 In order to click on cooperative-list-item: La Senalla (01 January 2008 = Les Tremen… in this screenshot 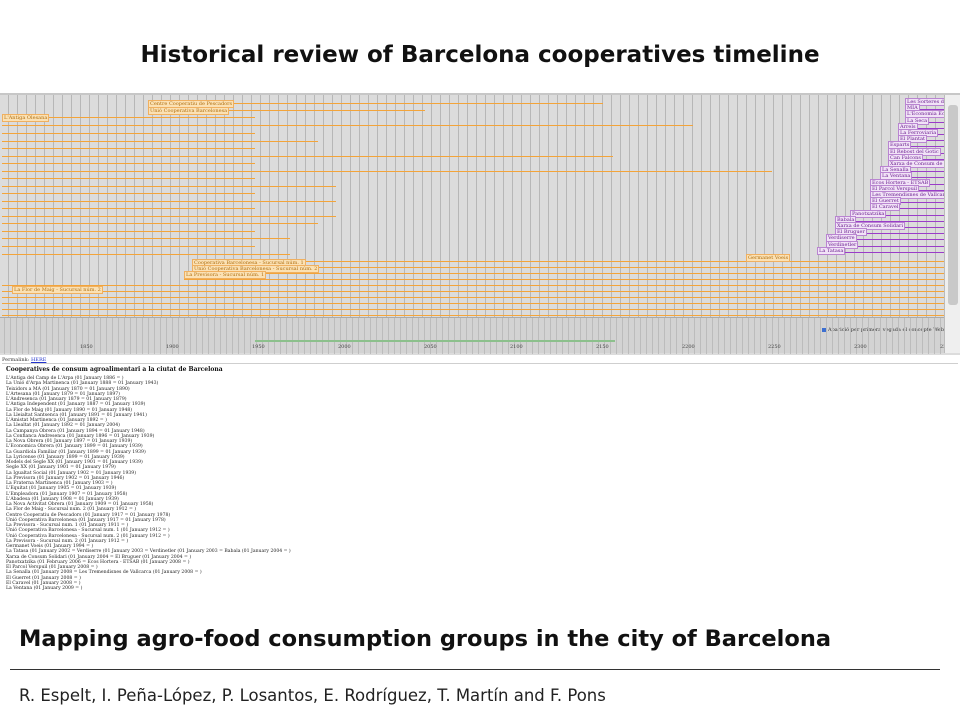, I will do `click(104, 573)`.